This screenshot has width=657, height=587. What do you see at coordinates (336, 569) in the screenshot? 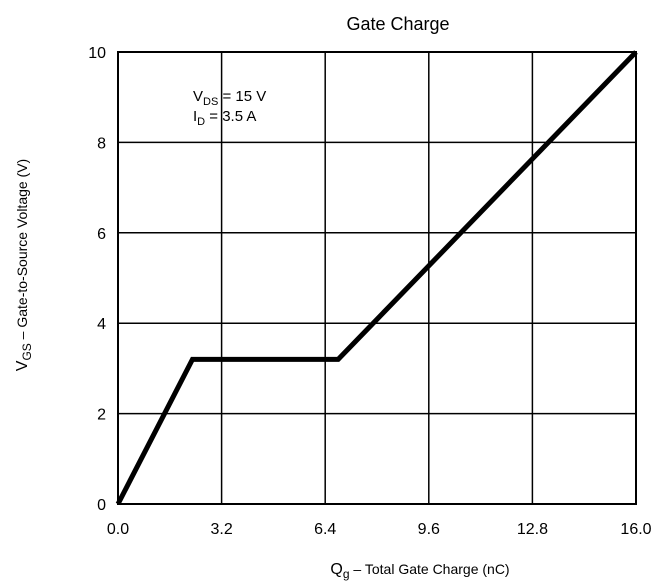
I see `x-axis-label-main: Q` at bounding box center [336, 569].